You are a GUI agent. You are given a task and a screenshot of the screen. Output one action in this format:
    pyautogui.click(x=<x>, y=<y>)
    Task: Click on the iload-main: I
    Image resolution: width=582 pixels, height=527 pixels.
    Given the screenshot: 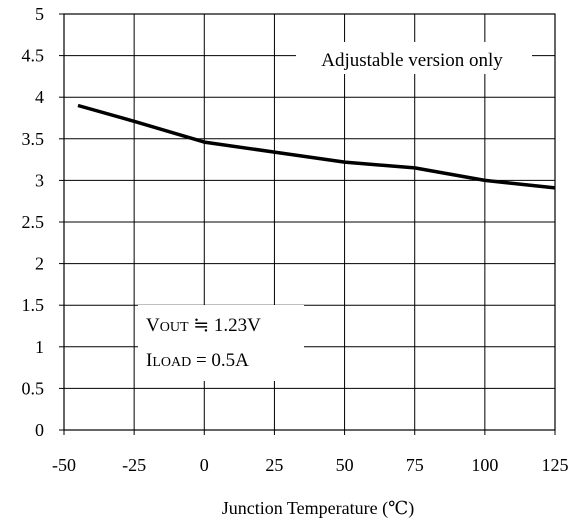 What is the action you would take?
    pyautogui.click(x=149, y=360)
    